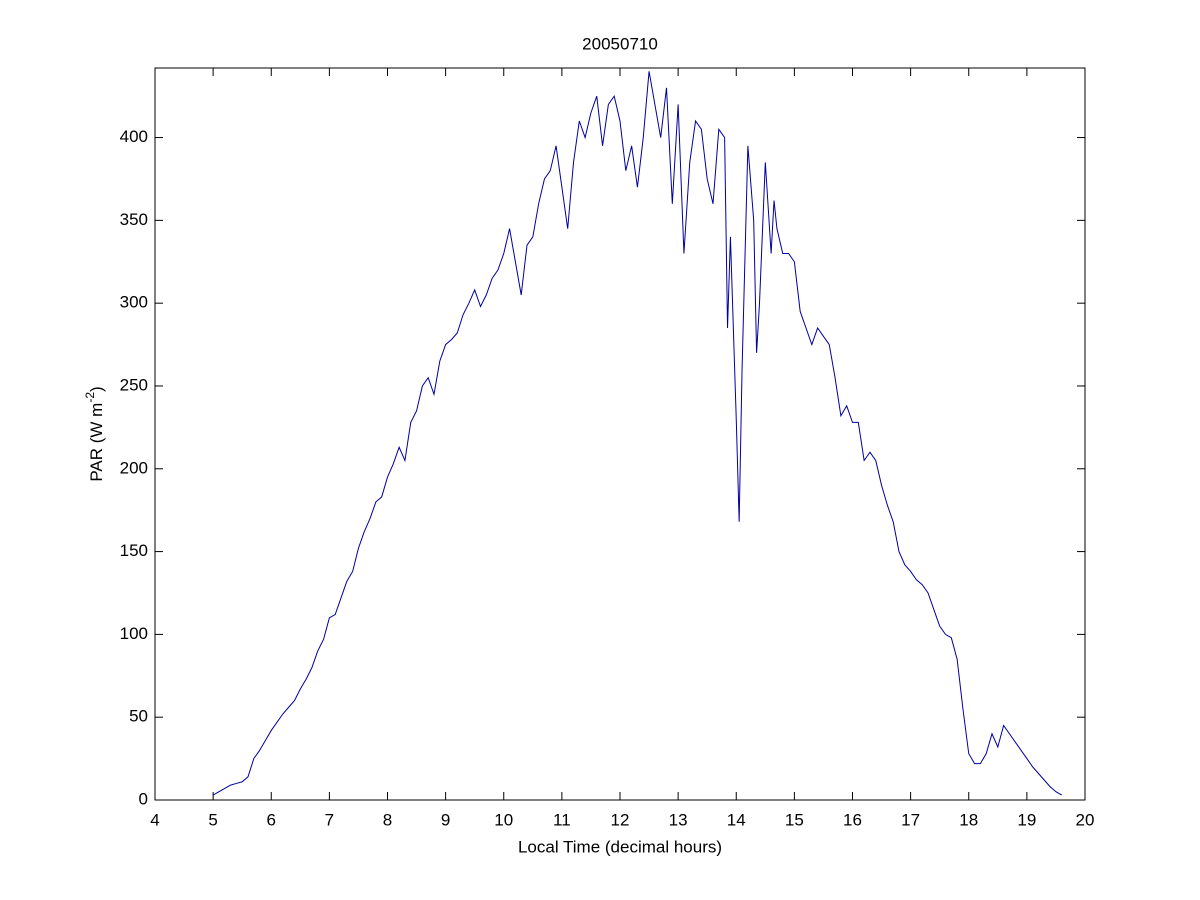  What do you see at coordinates (620, 43) in the screenshot?
I see `chart-title: 20050710` at bounding box center [620, 43].